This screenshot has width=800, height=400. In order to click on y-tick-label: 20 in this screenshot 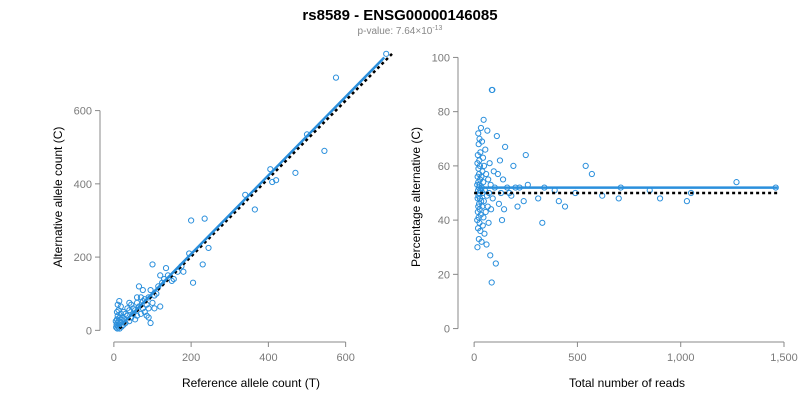, I will do `click(444, 275)`.